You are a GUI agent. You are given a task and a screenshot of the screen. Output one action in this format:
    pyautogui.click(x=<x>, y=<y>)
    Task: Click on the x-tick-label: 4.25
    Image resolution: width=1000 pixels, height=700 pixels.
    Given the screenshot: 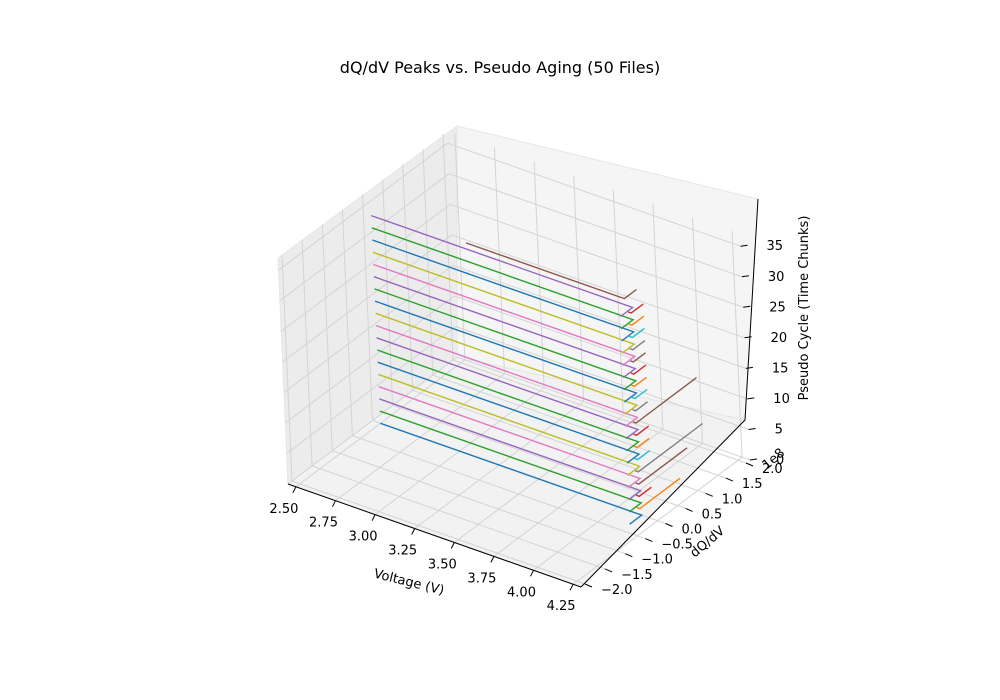 What is the action you would take?
    pyautogui.click(x=561, y=606)
    